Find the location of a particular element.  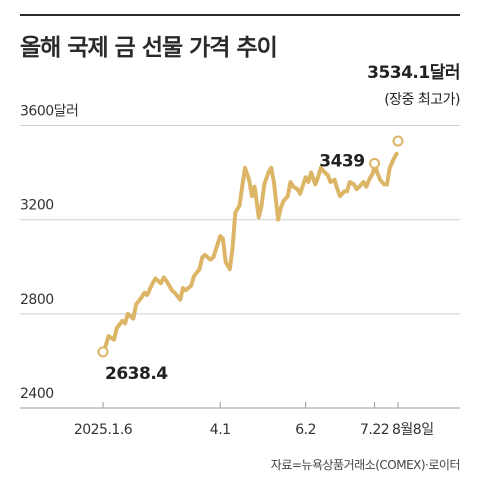

x-tick-label: 7.22 is located at coordinates (374, 430).